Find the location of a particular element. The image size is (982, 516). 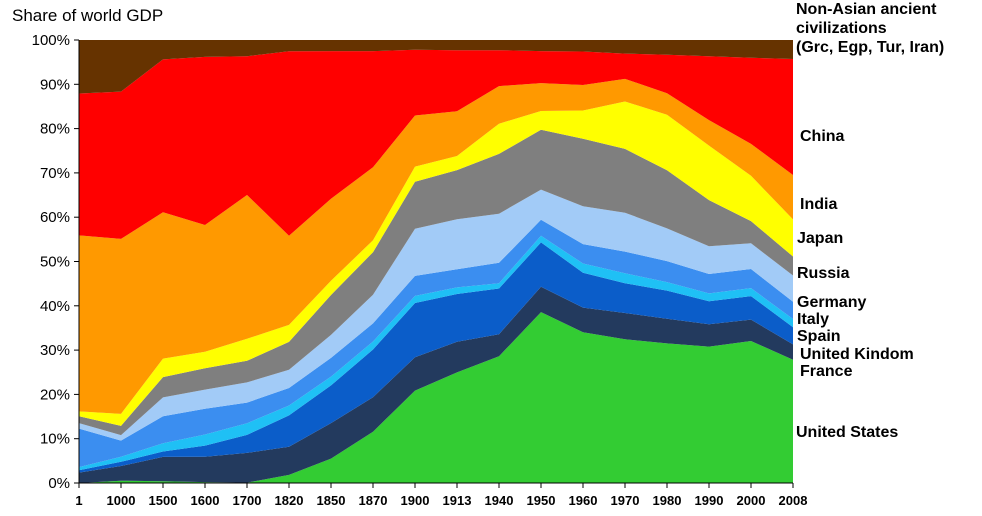

x-tick-label: 1870 is located at coordinates (373, 500).